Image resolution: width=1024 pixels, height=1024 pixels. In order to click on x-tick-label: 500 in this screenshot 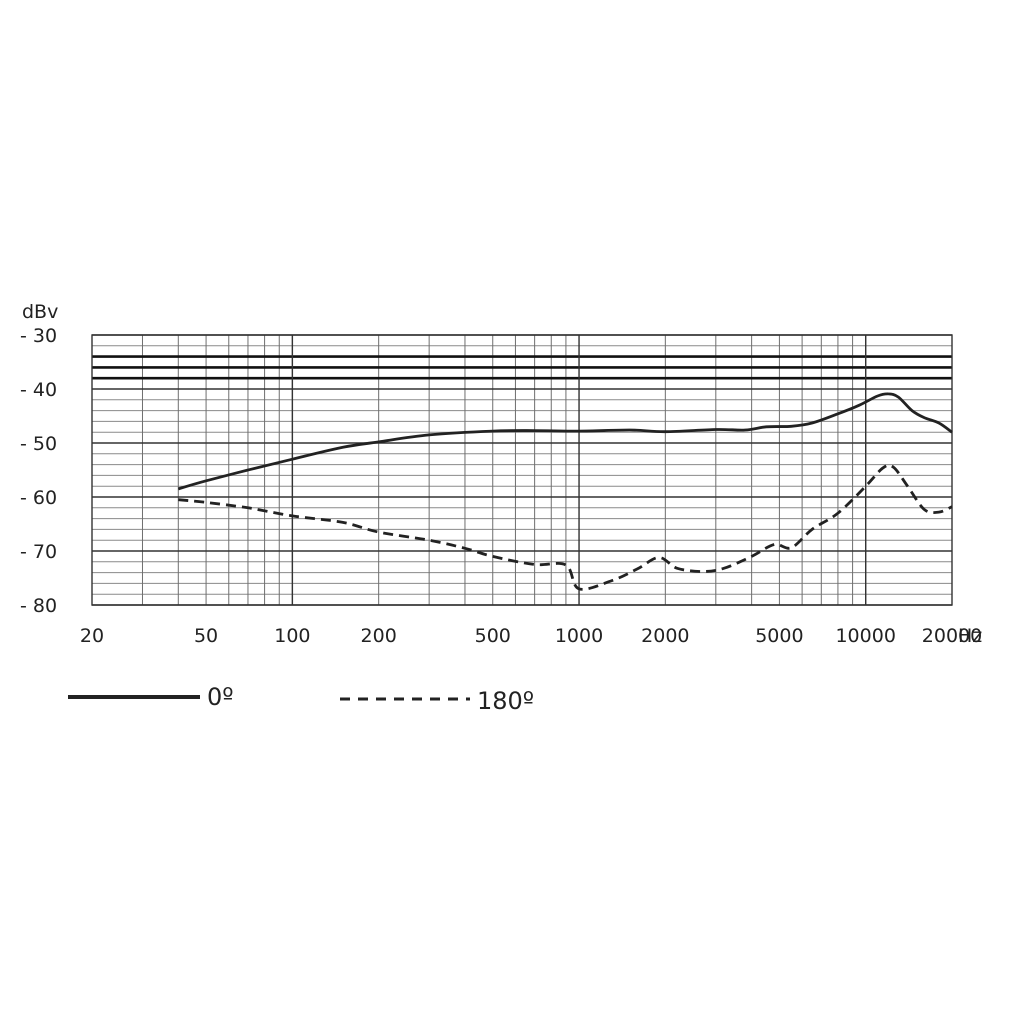, I will do `click(493, 636)`.